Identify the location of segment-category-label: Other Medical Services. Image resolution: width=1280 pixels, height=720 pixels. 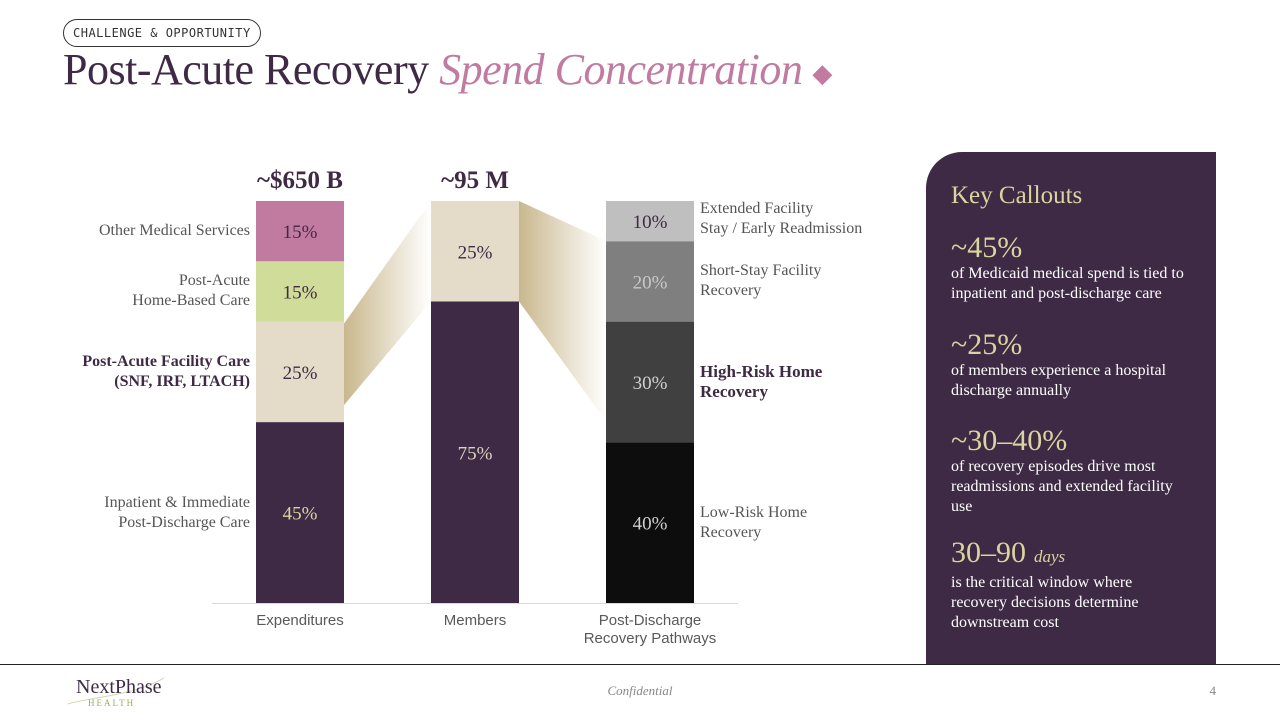
(135, 231).